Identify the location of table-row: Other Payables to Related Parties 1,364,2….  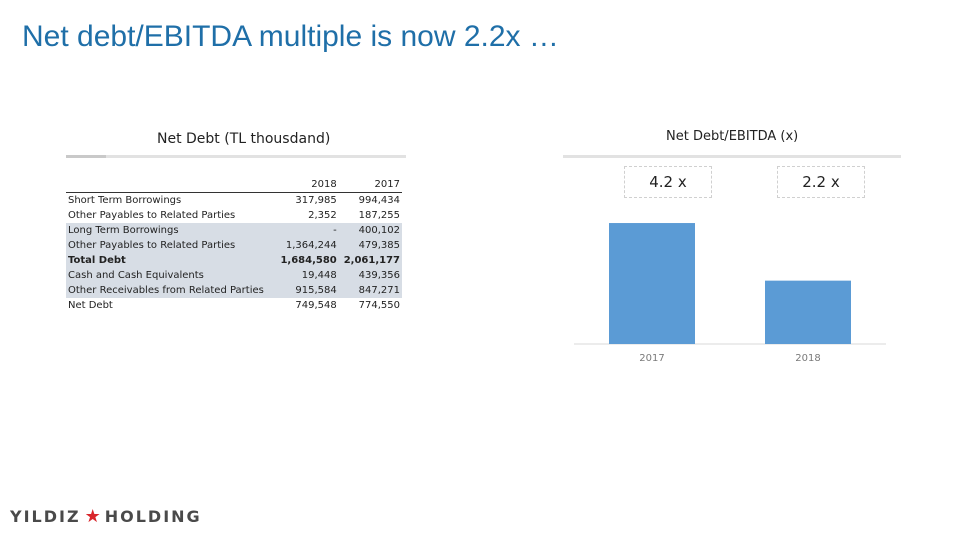
(234, 245).